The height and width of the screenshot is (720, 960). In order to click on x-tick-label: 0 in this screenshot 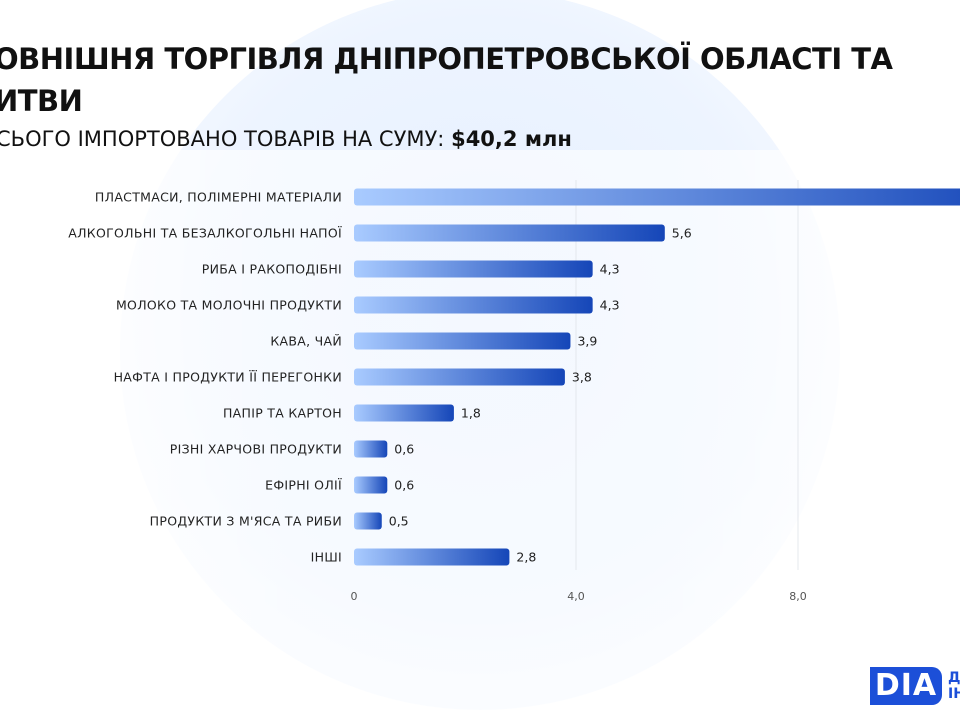, I will do `click(354, 596)`.